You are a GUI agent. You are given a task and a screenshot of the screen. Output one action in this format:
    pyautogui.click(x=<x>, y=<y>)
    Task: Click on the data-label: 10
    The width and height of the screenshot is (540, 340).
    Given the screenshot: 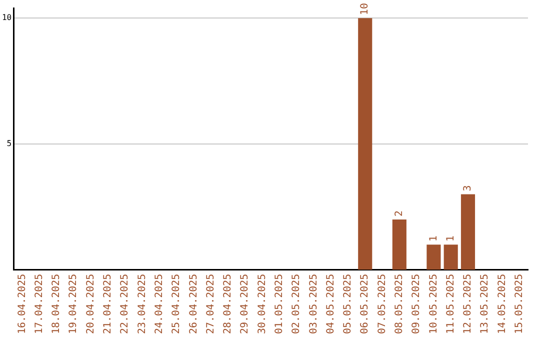 What is the action you would take?
    pyautogui.click(x=365, y=9)
    